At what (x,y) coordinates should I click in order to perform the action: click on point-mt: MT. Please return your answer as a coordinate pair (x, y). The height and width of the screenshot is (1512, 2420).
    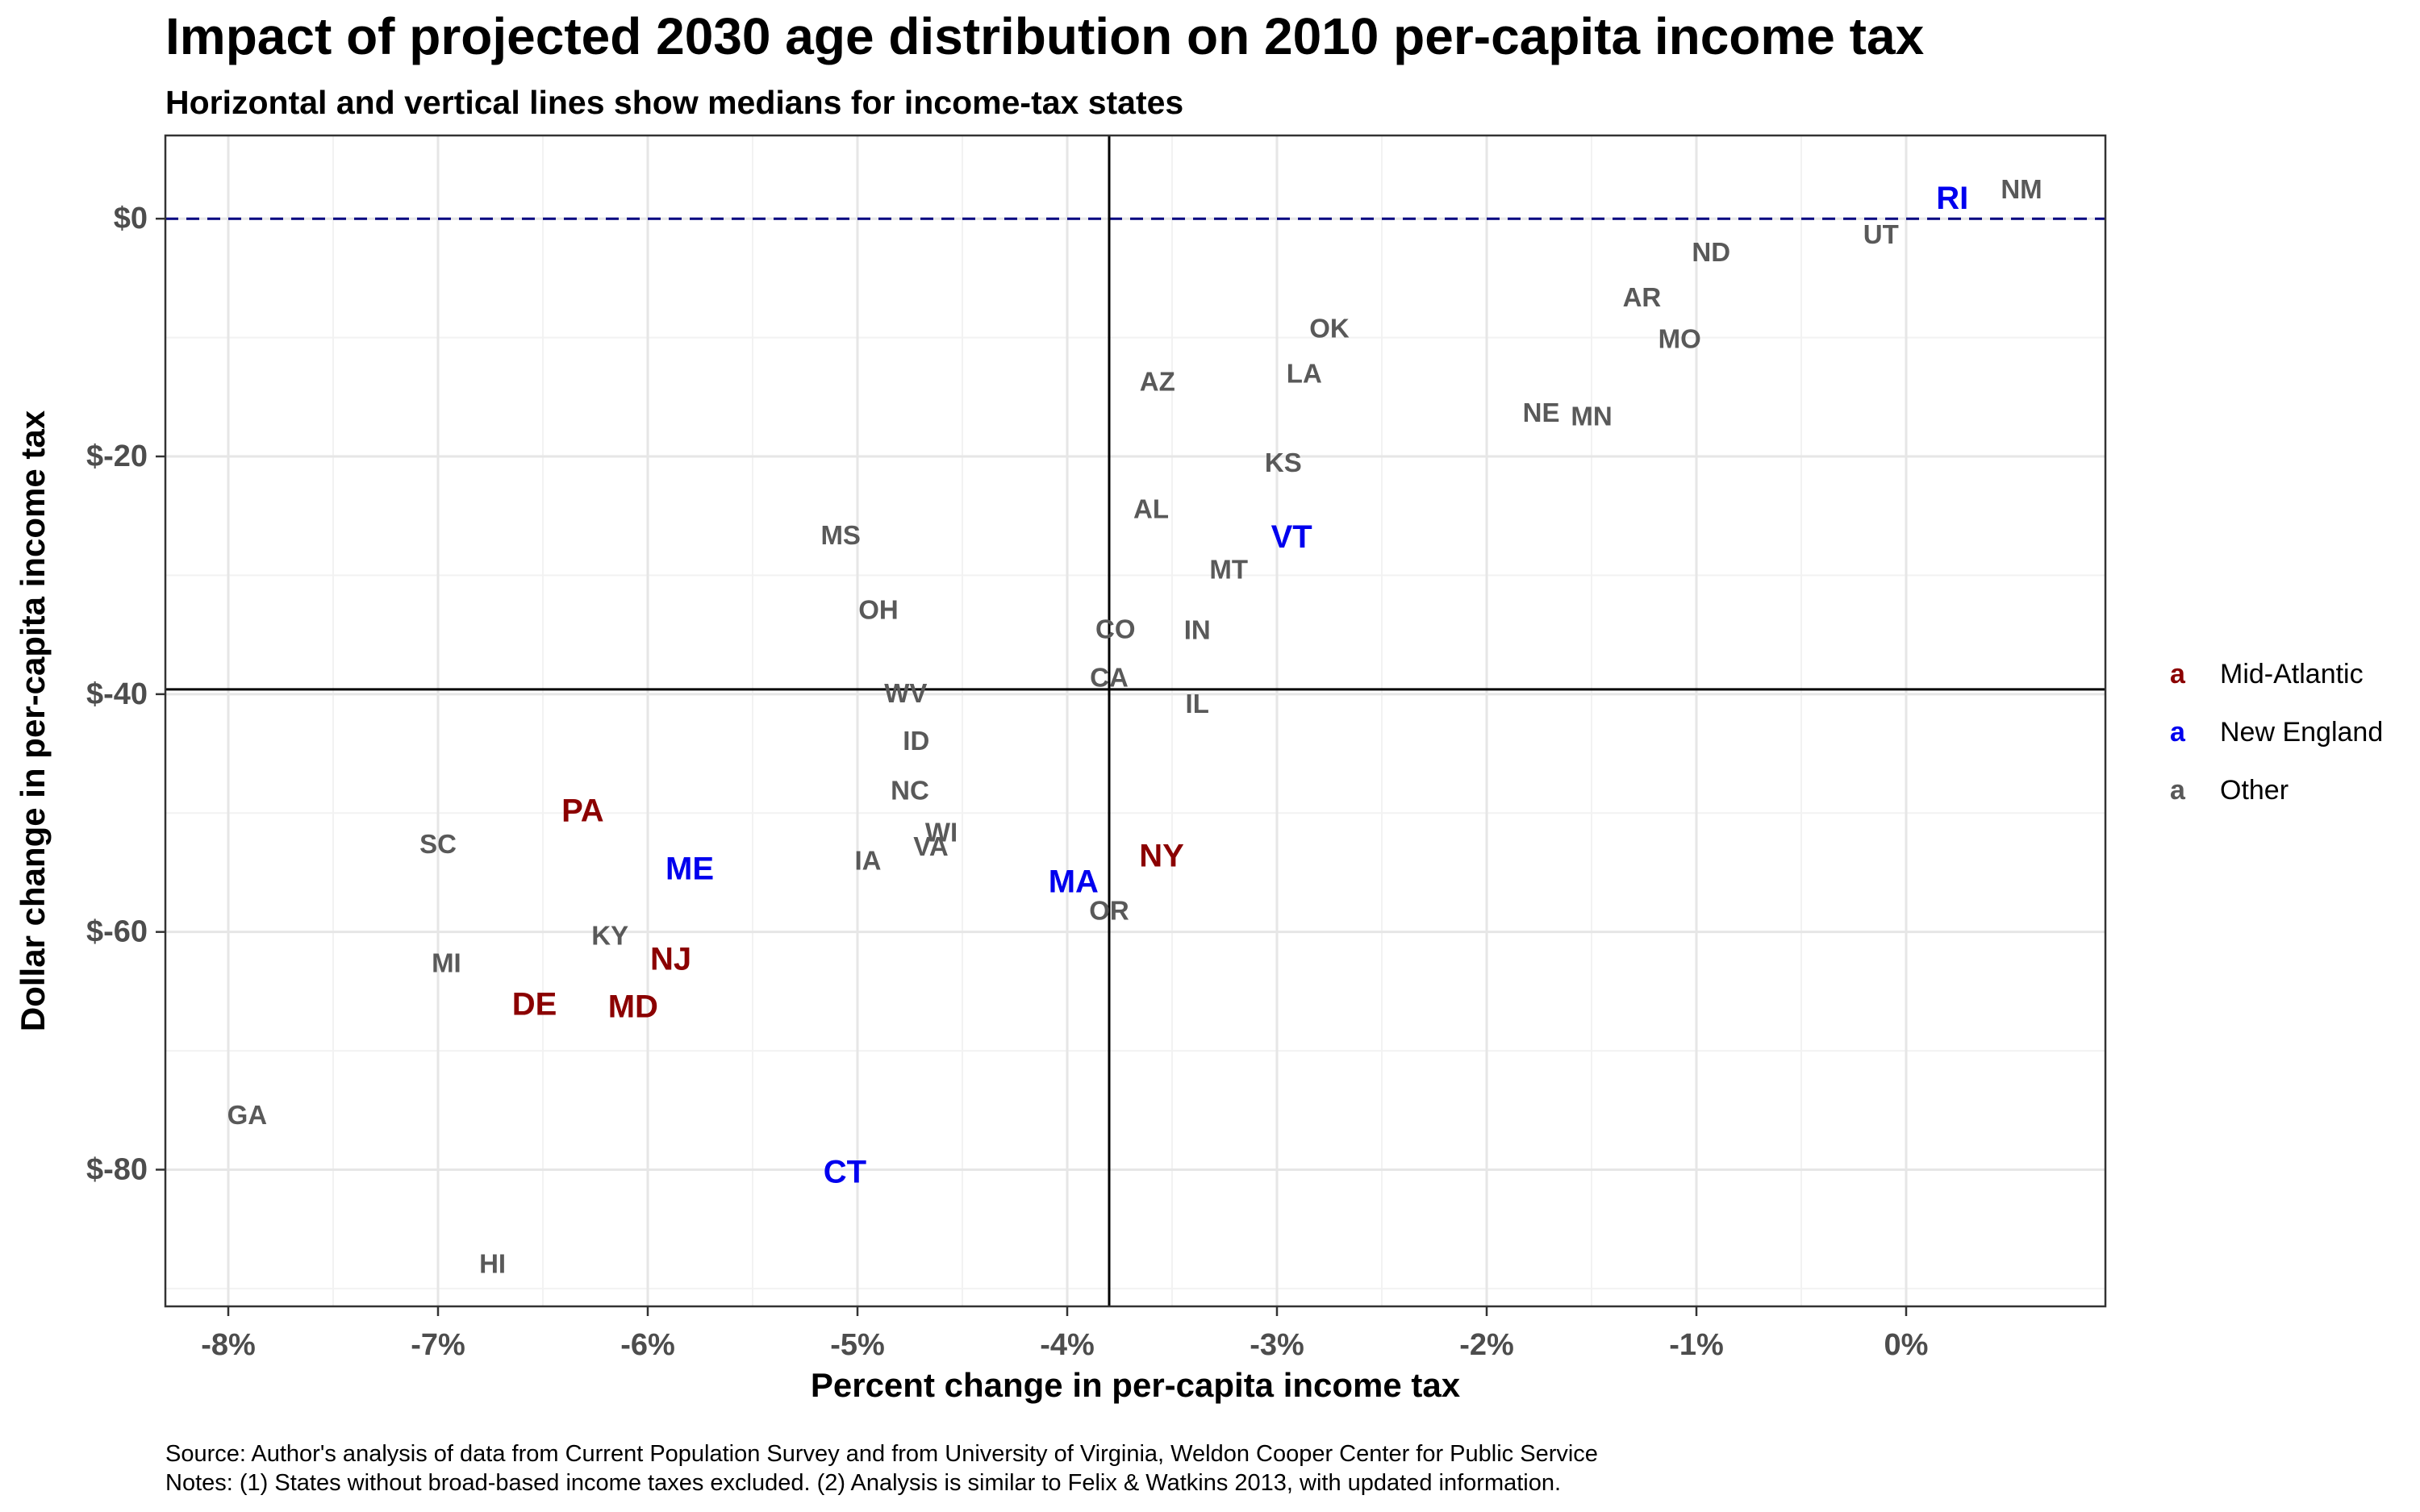
    Looking at the image, I should click on (1228, 570).